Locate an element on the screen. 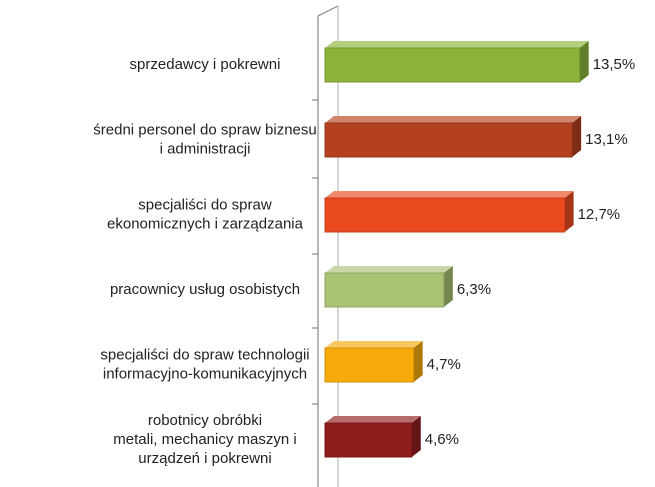  category-label: ekonomicznych i zarządzania is located at coordinates (205, 223).